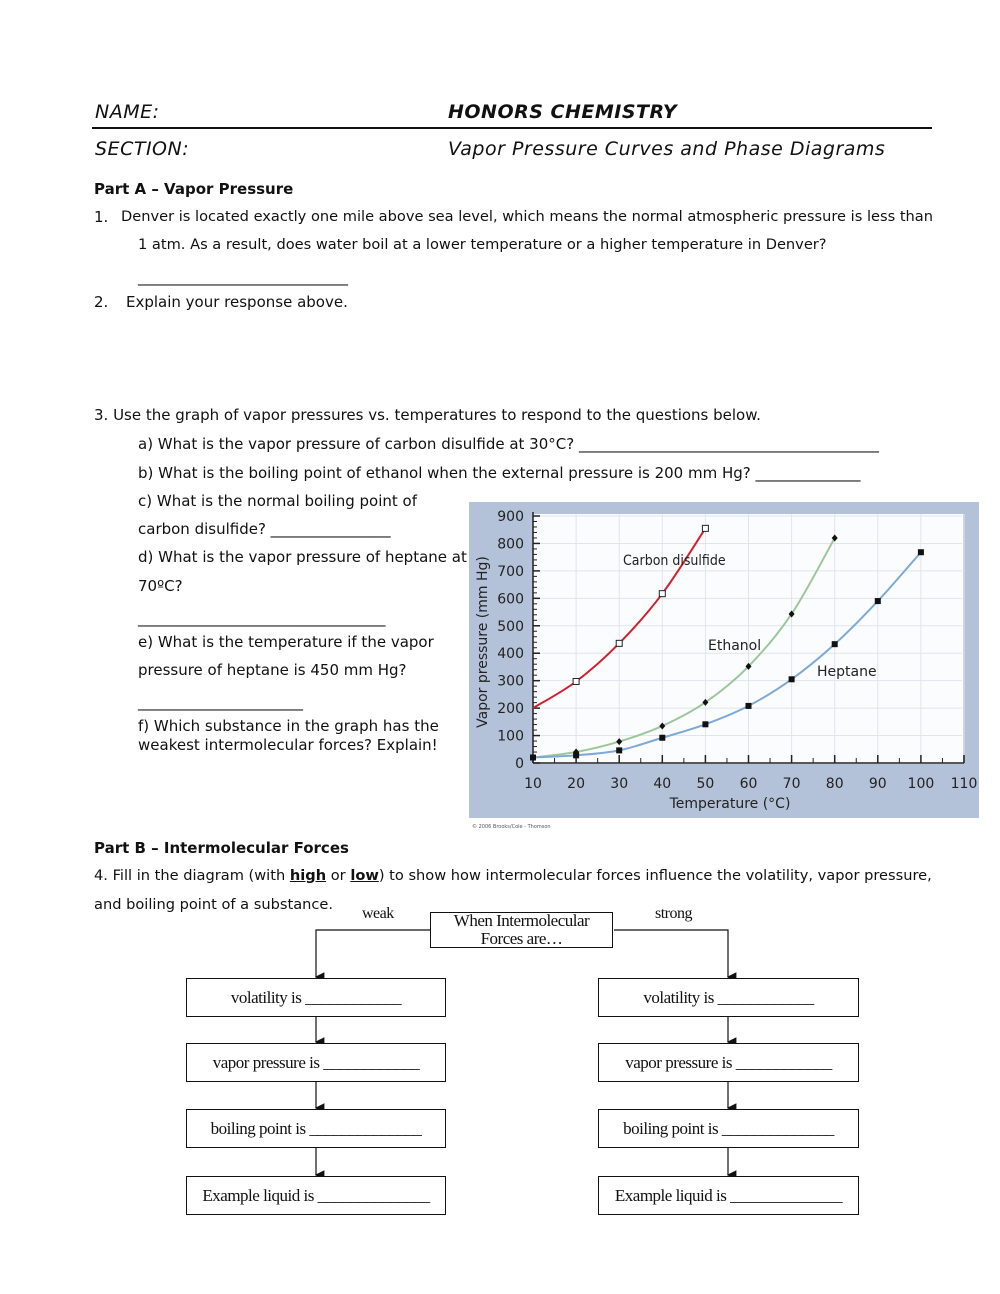 The height and width of the screenshot is (1294, 1000). I want to click on right-example-liquid-box: Example liquid is ______________, so click(728, 1195).